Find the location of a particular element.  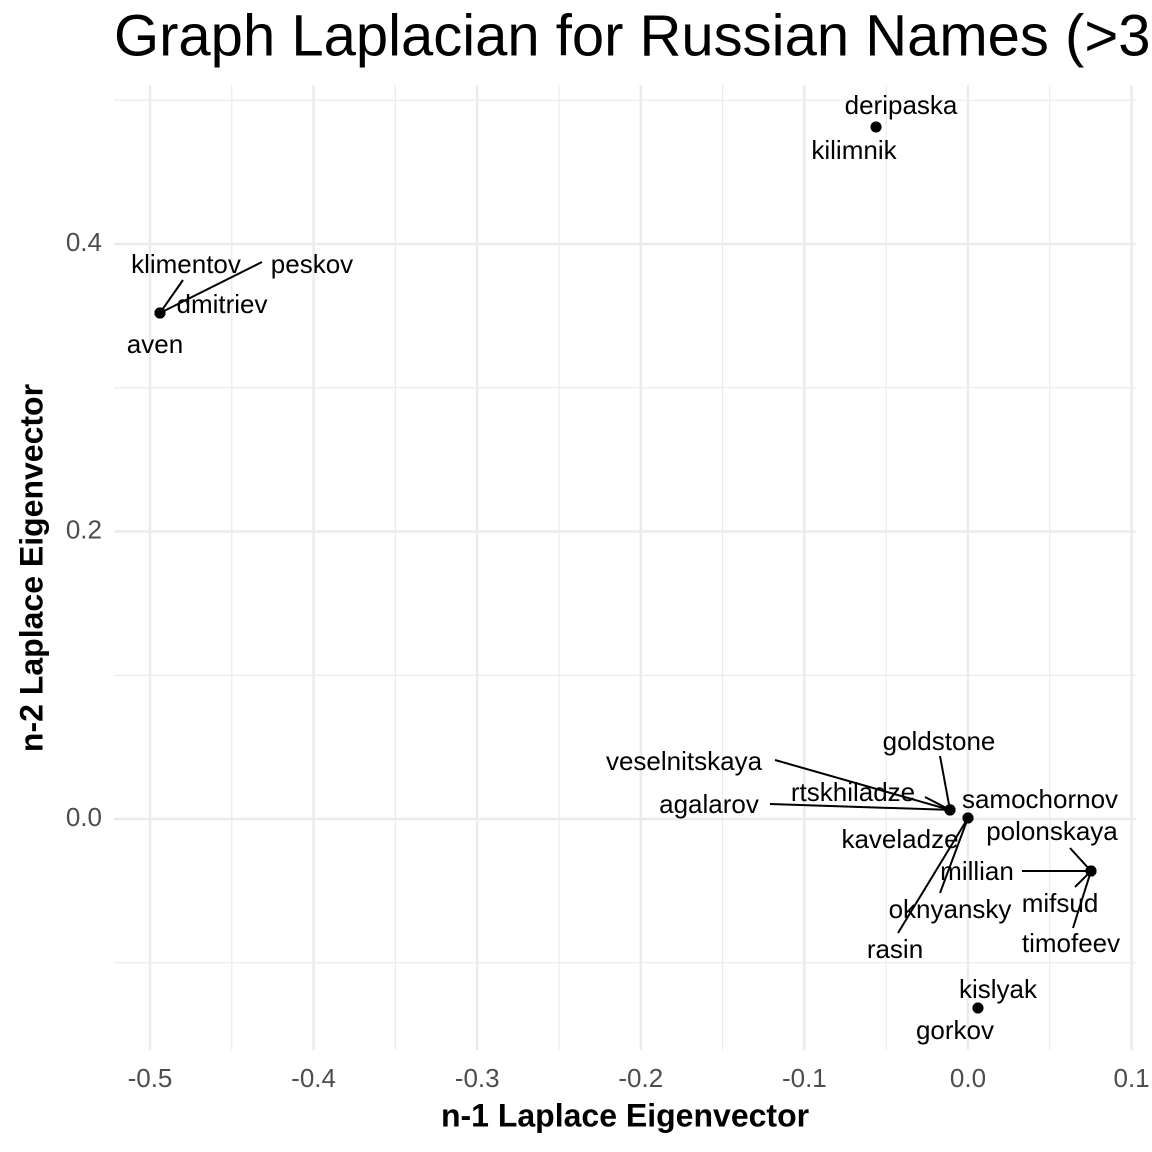

point-label: peskov is located at coordinates (312, 264).